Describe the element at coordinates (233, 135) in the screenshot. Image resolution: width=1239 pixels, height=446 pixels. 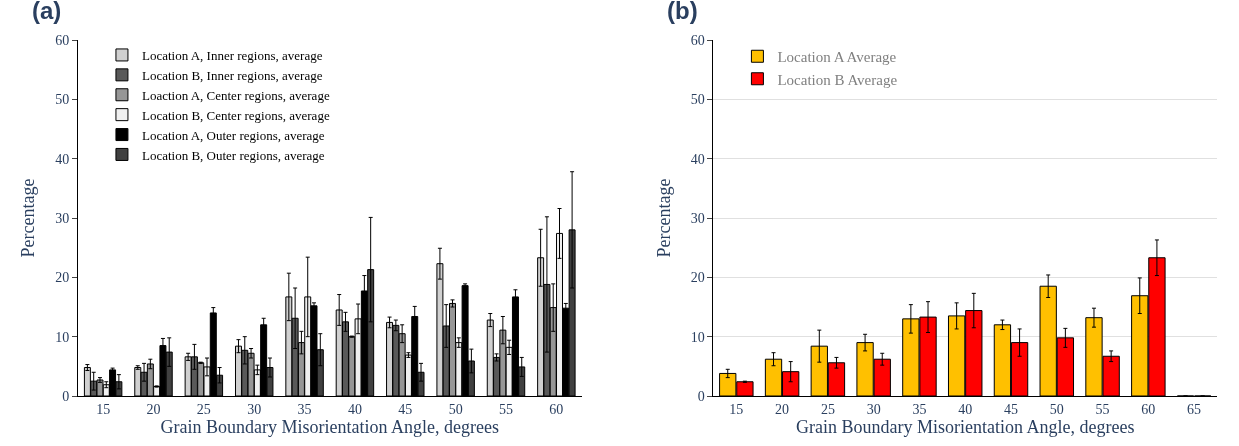
I see `legend-label: Location A, Outer regions, average` at that location.